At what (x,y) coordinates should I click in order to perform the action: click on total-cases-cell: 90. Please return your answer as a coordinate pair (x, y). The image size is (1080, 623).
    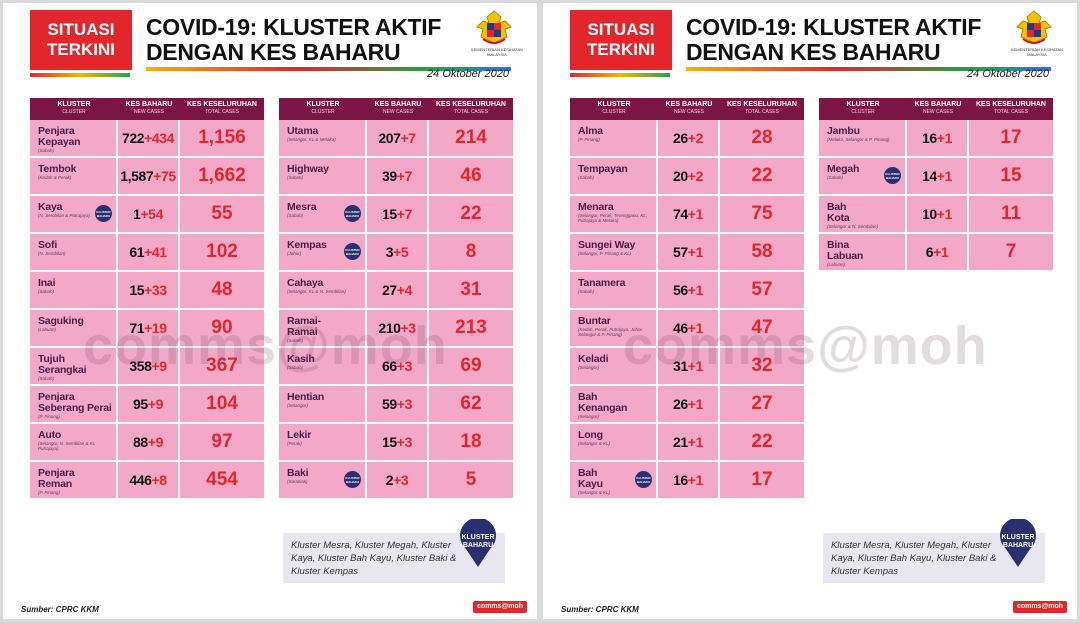
    Looking at the image, I should click on (222, 327).